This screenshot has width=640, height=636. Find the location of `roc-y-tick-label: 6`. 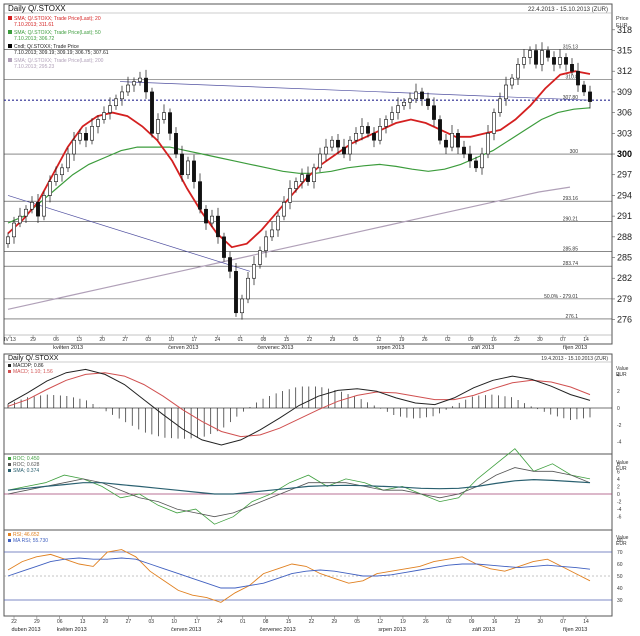

roc-y-tick-label: 6 is located at coordinates (618, 472).